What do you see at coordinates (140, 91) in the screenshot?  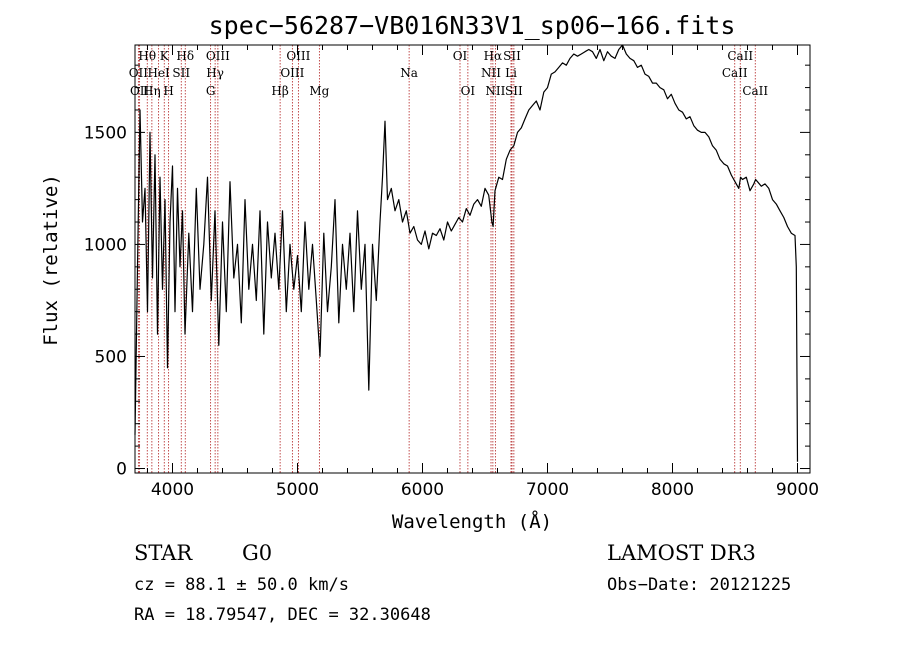 I see `line-label-2: OII` at bounding box center [140, 91].